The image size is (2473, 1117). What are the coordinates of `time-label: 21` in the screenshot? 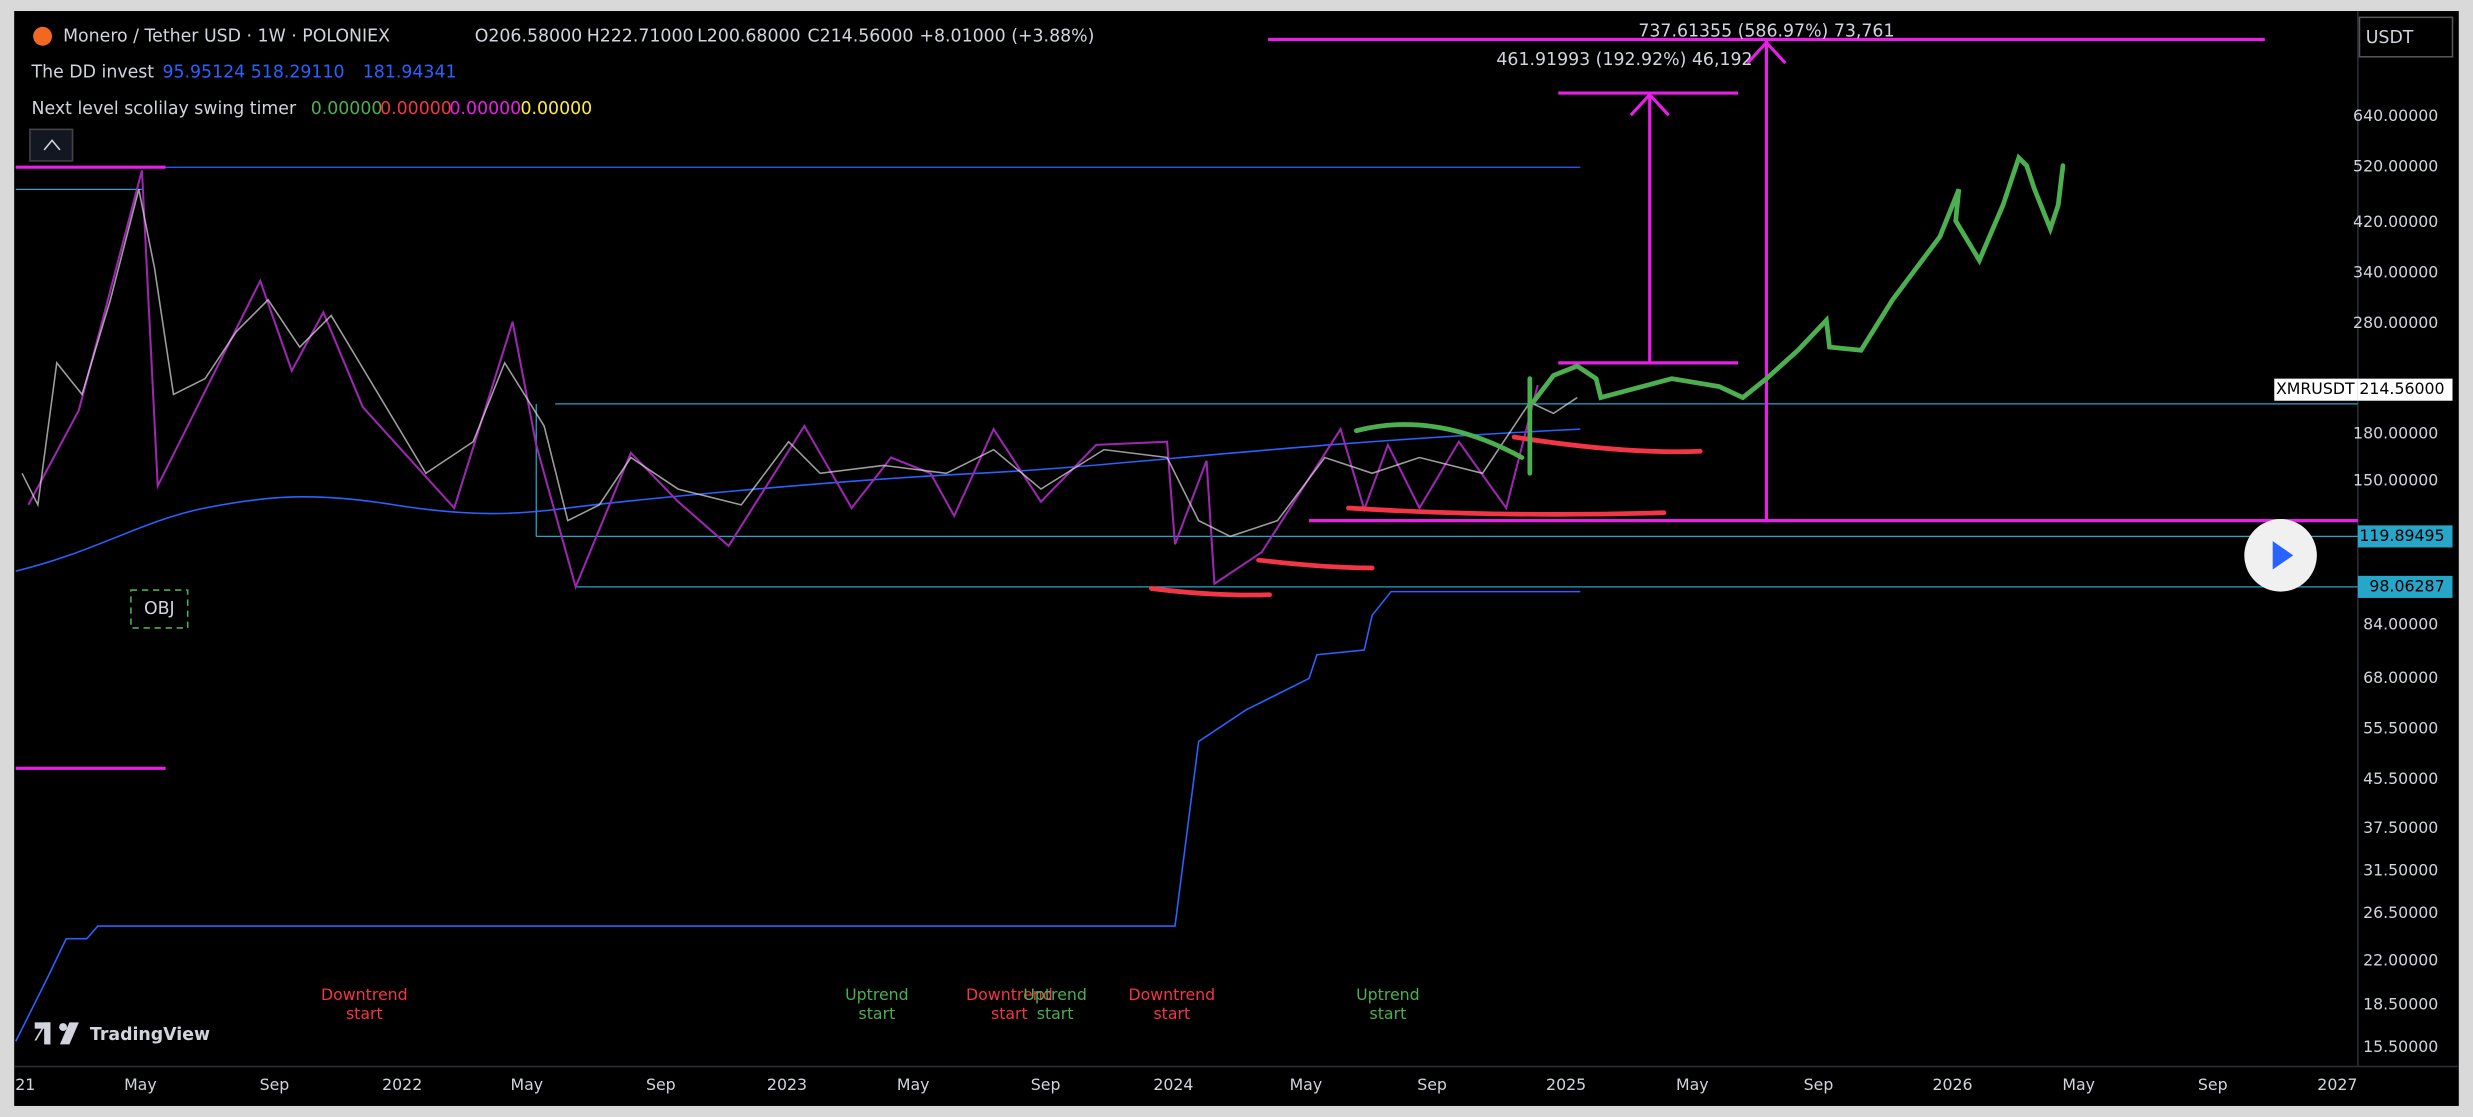 It's located at (25, 1084).